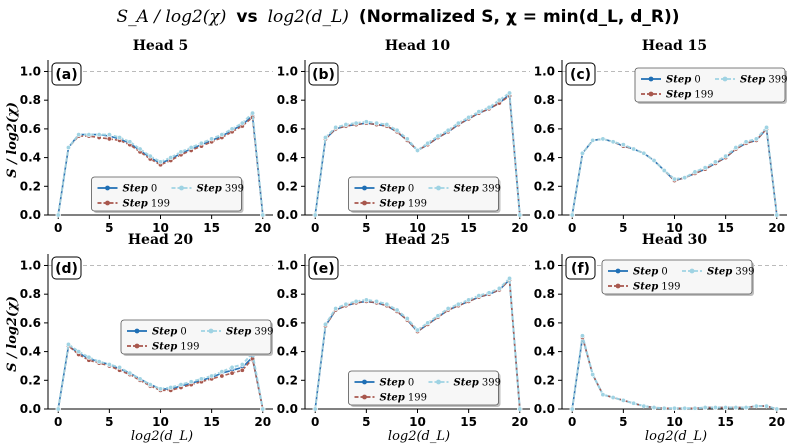 The image size is (797, 445). I want to click on y-tick-label: 0.8, so click(30, 294).